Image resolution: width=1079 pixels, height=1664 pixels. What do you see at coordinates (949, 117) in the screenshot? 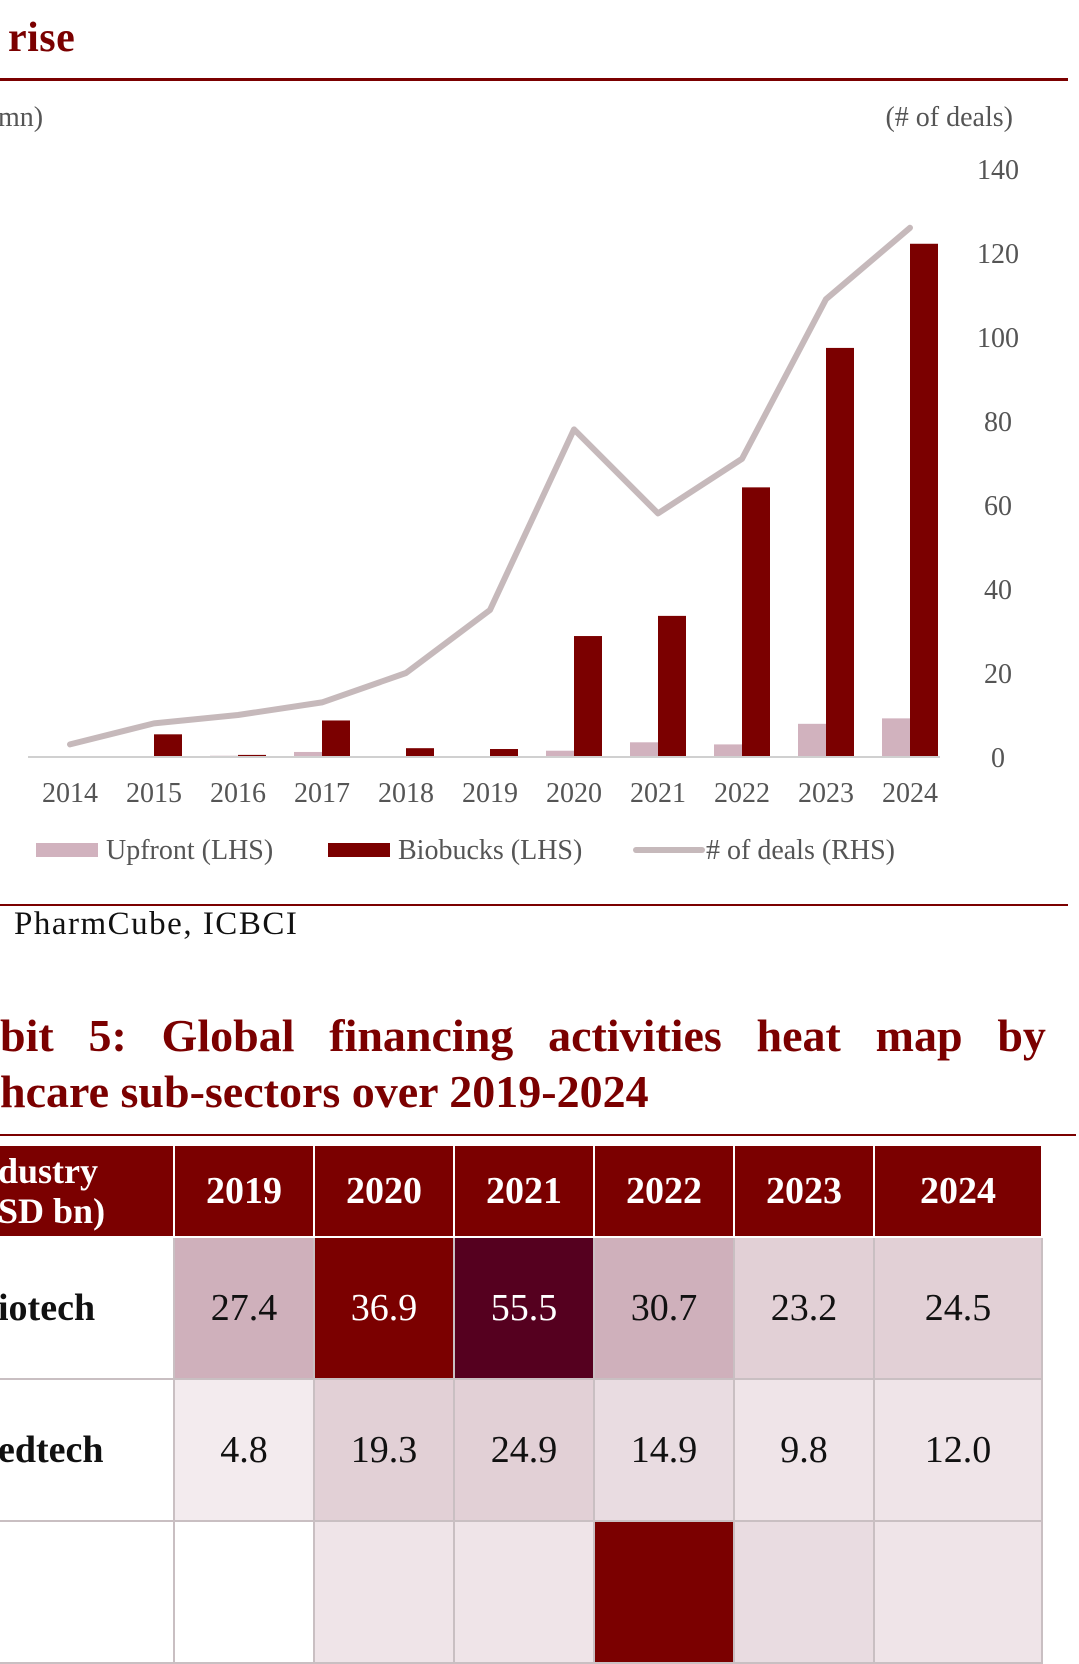
I see `right-axis-unit-label: (# of deals)` at bounding box center [949, 117].